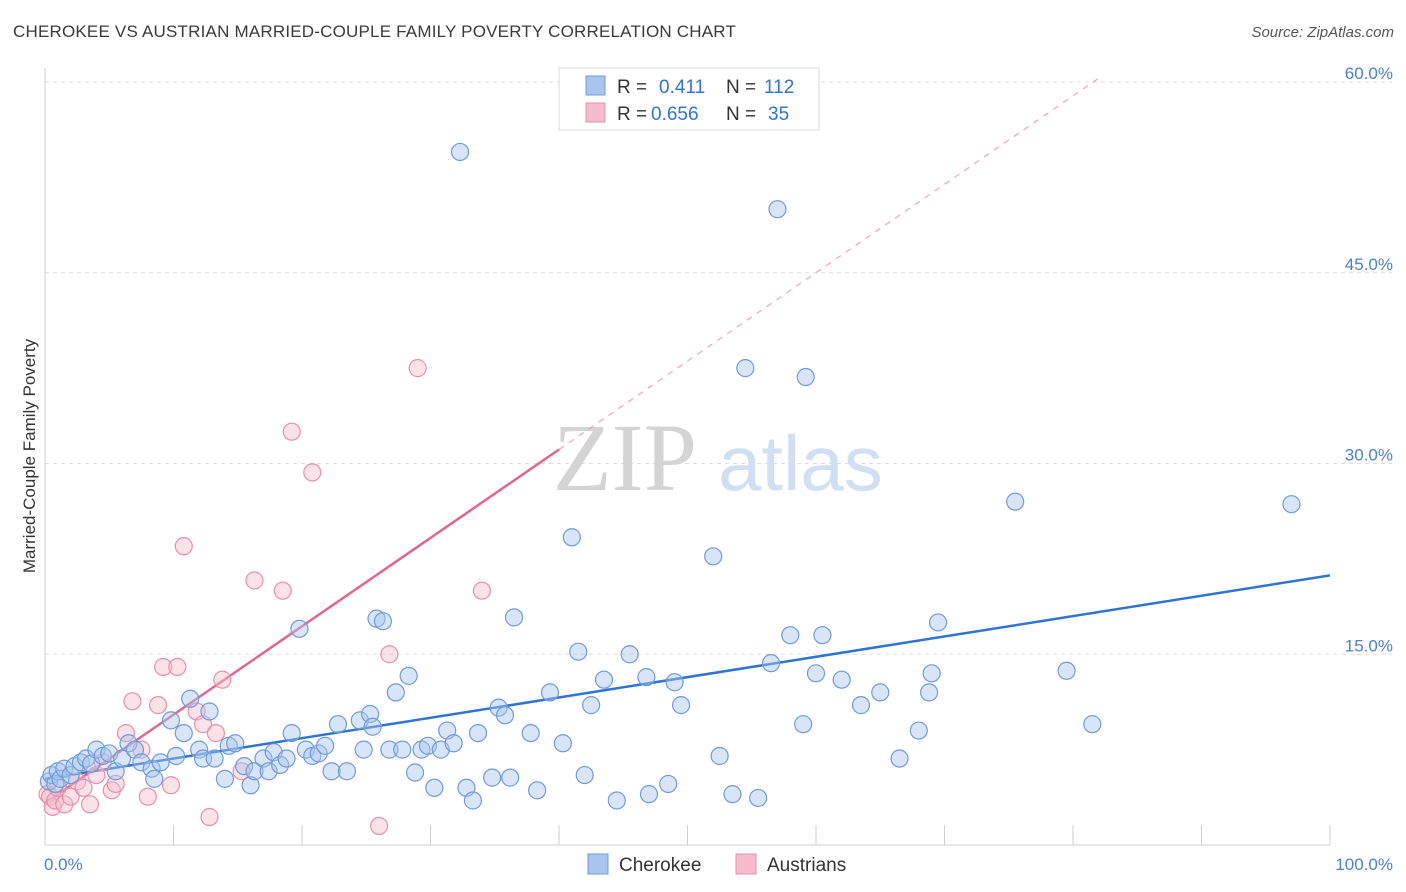  What do you see at coordinates (29, 455) in the screenshot?
I see `y-axis-title: Married-Couple Family Poverty` at bounding box center [29, 455].